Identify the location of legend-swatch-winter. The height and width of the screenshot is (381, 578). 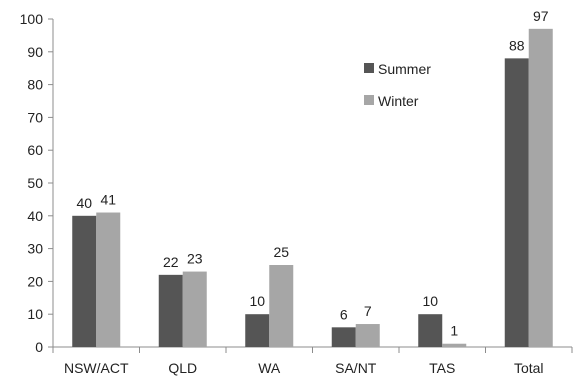
(369, 100).